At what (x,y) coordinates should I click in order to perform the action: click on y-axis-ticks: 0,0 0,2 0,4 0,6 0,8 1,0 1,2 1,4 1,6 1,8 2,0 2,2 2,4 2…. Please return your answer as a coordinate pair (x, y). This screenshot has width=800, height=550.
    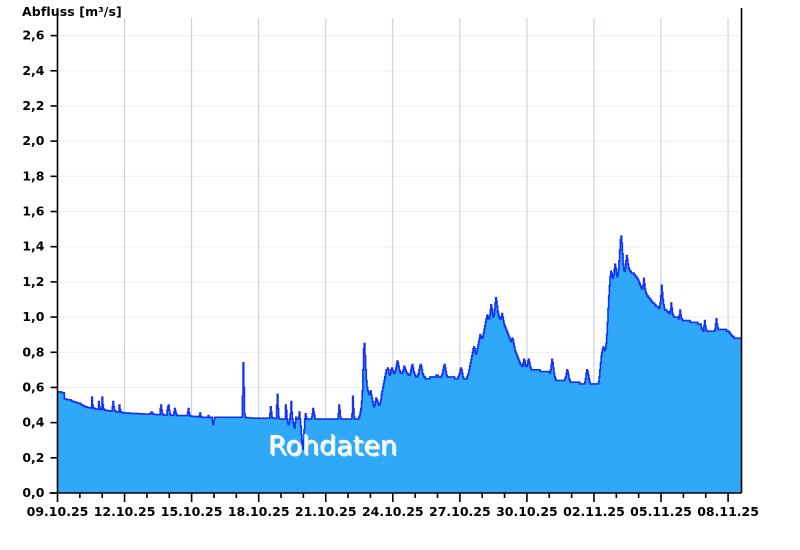
    Looking at the image, I should click on (40, 264).